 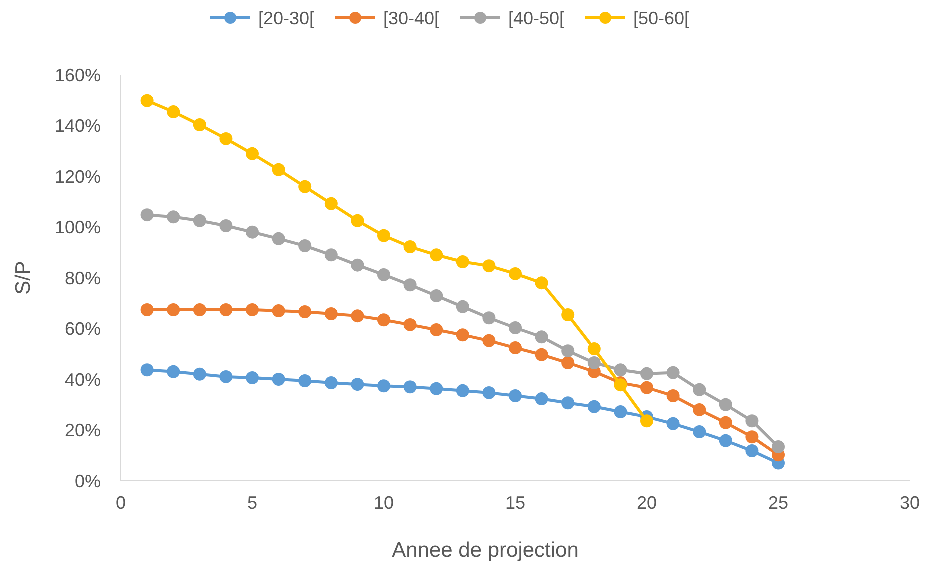 I want to click on legend-label: [40-50[, so click(x=536, y=18).